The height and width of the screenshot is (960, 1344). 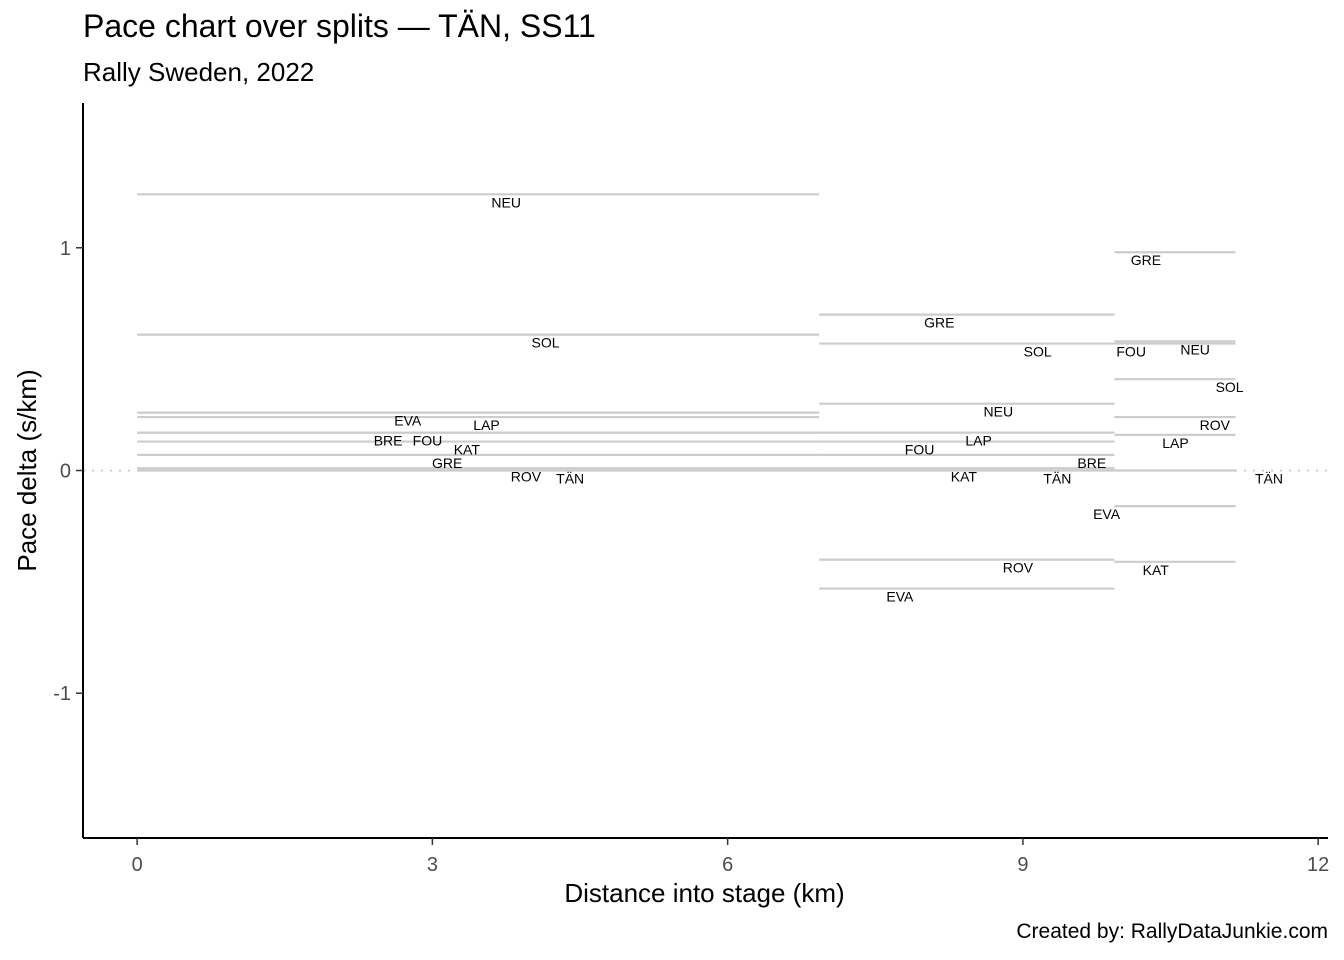 I want to click on driver-label-eva-split1: EVA, so click(x=408, y=421).